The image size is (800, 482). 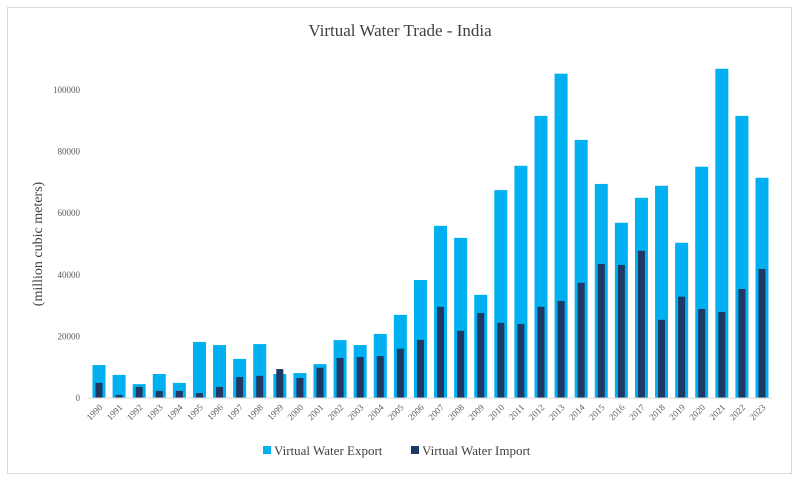 What do you see at coordinates (420, 368) in the screenshot?
I see `bar-import-2006` at bounding box center [420, 368].